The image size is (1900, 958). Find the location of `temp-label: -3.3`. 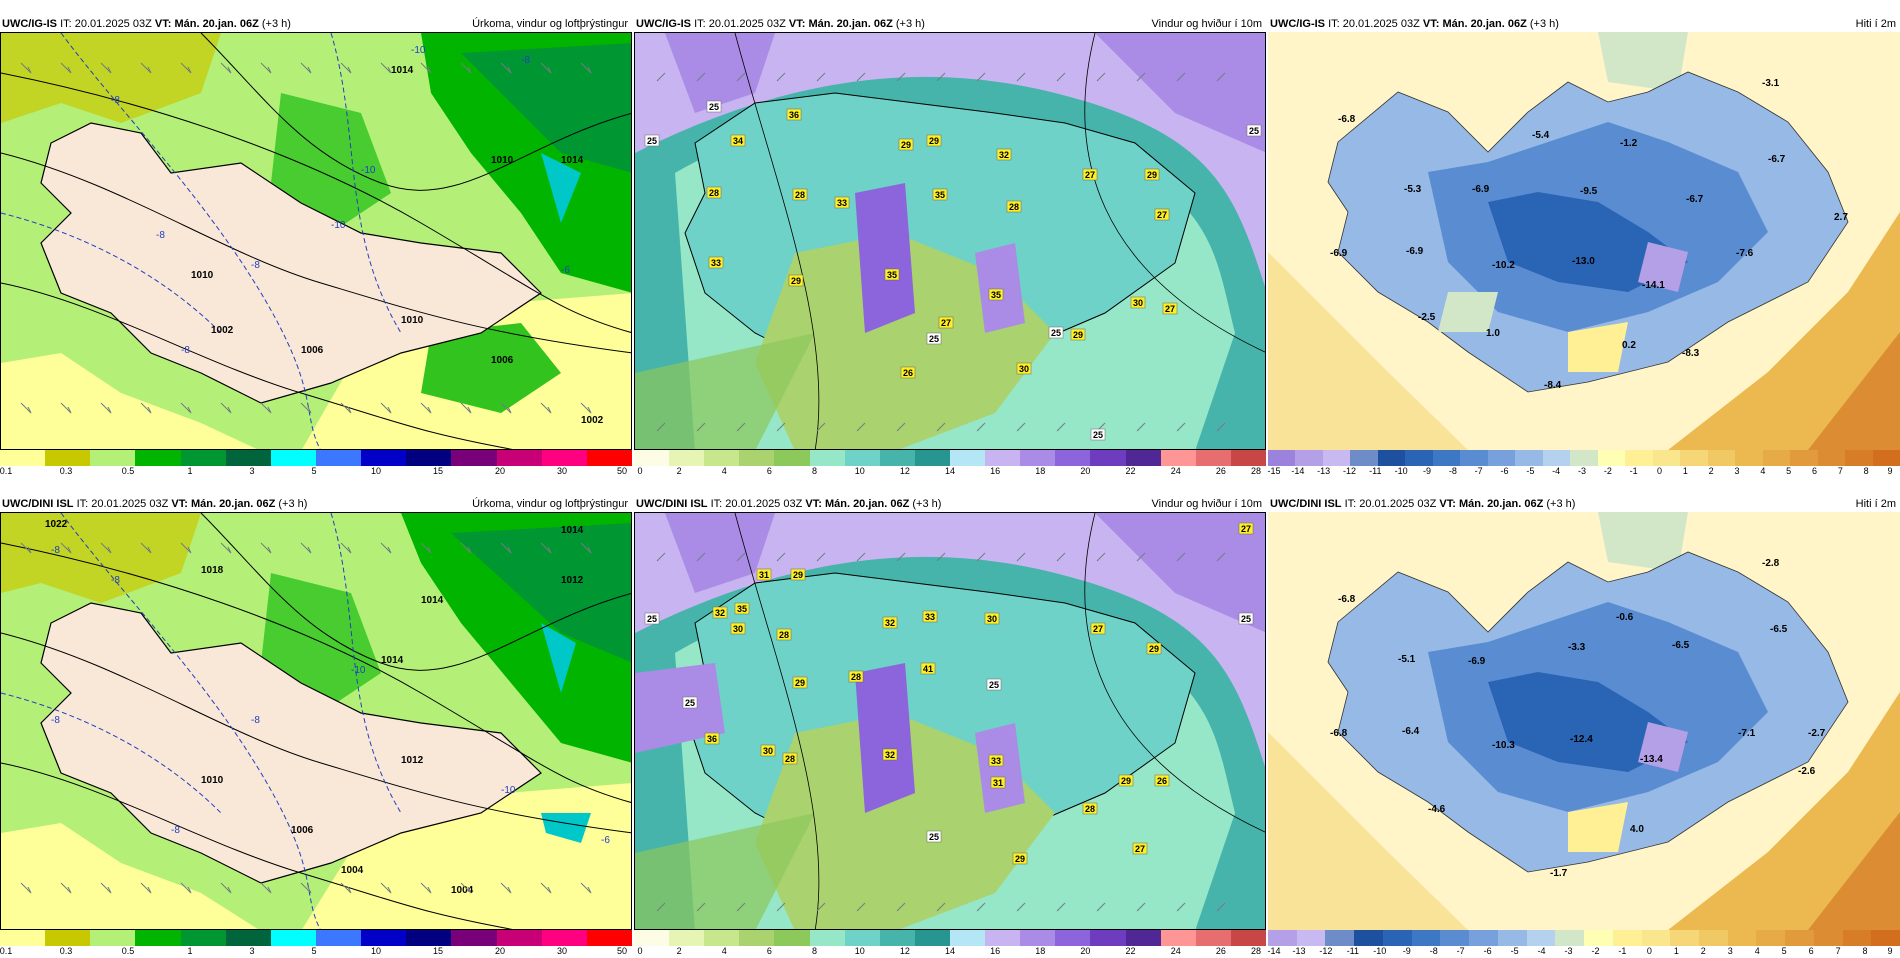

temp-label: -3.3 is located at coordinates (1577, 647).